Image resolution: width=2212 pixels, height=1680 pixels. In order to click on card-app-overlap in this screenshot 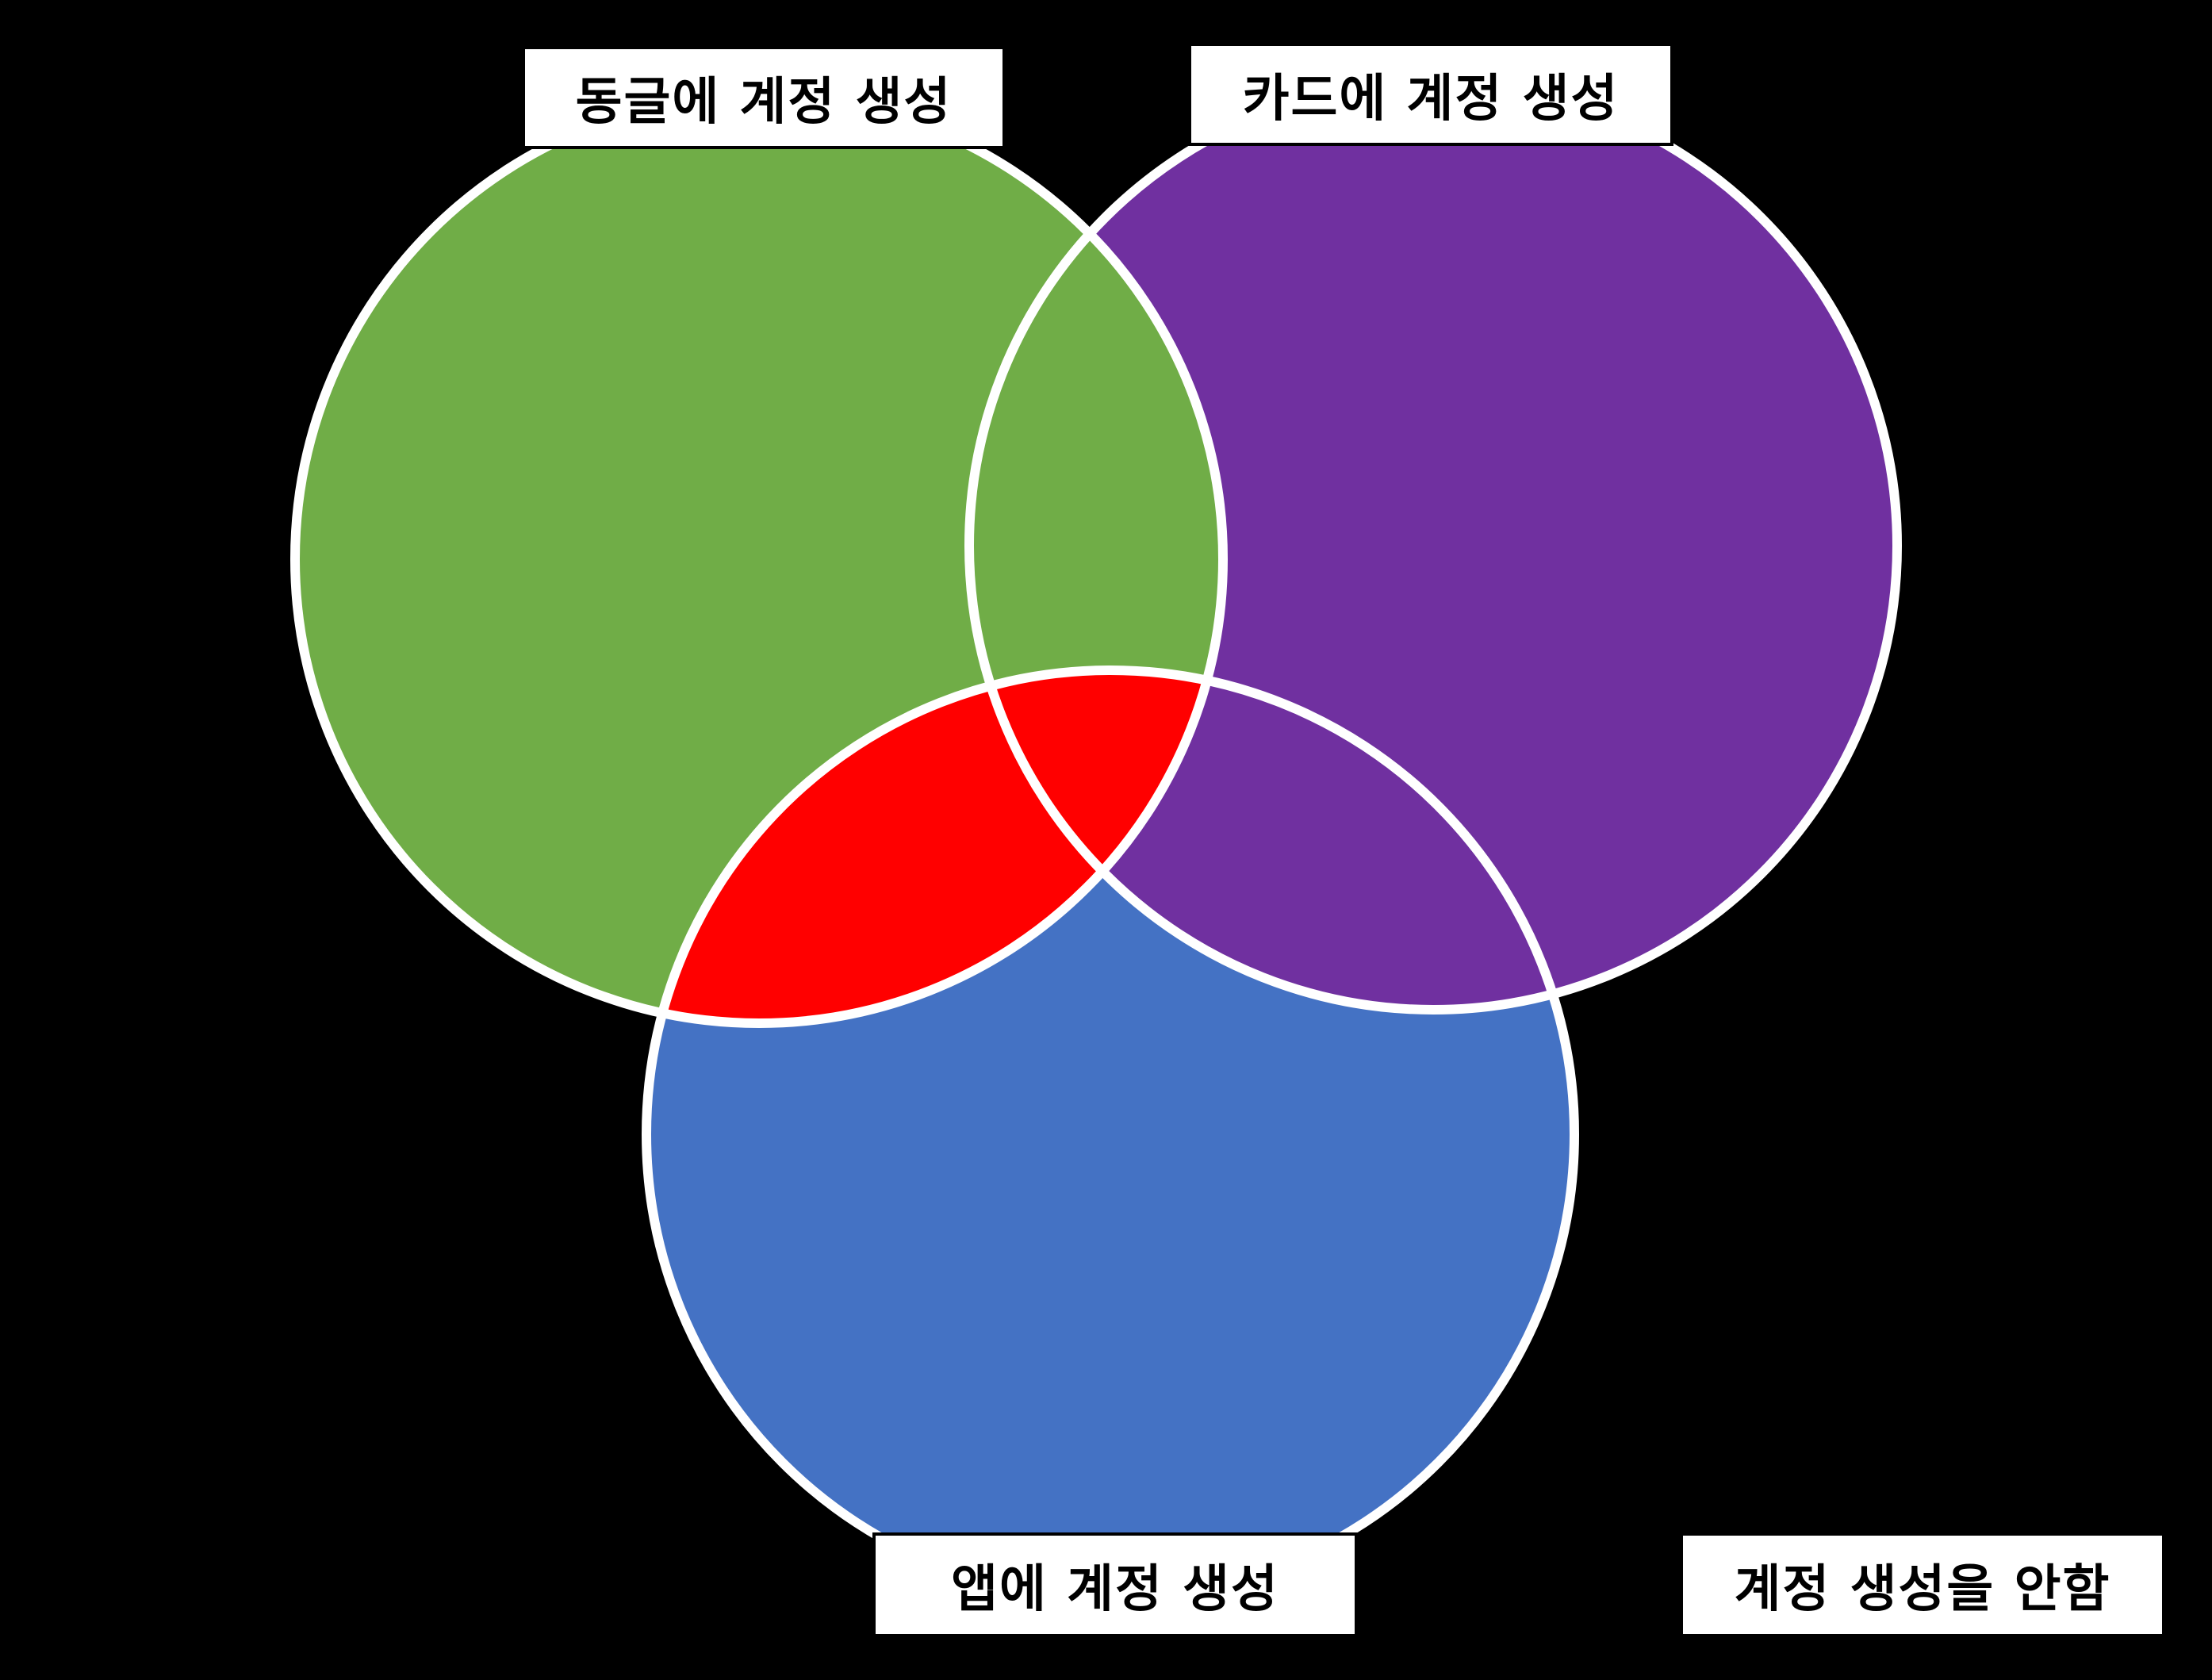, I will do `click(1271, 840)`.